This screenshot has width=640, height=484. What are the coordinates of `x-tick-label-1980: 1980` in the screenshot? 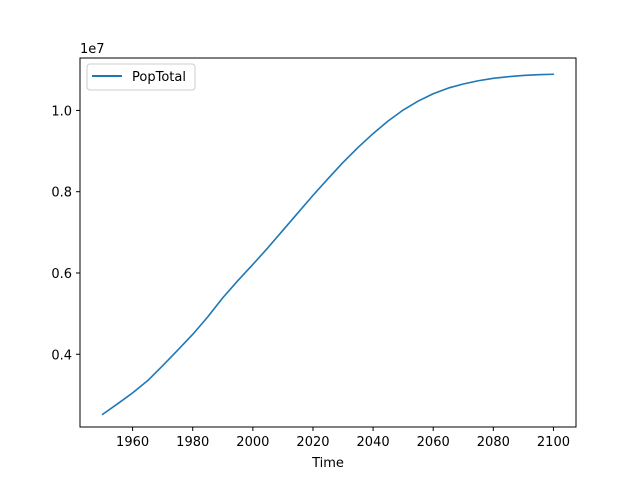 It's located at (192, 442).